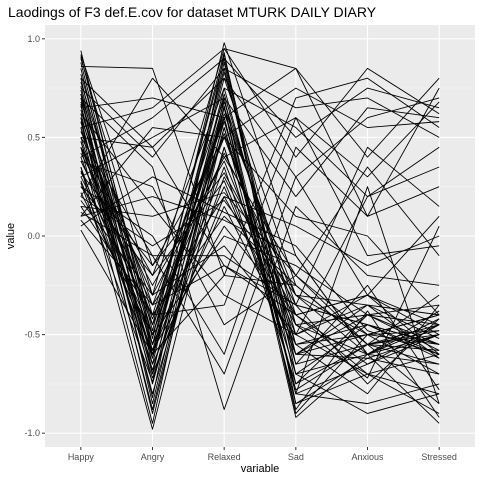 The image size is (480, 480). Describe the element at coordinates (262, 454) in the screenshot. I see `x-axis: Happy Angry Relaxed Sad Anxious Stressed` at that location.